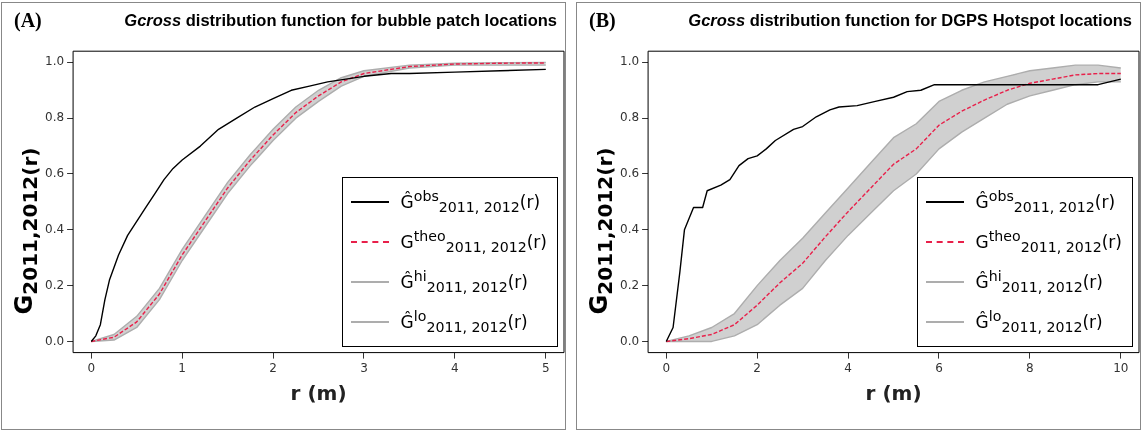 The image size is (1143, 433). Describe the element at coordinates (28, 20) in the screenshot. I see `text: (A)` at that location.